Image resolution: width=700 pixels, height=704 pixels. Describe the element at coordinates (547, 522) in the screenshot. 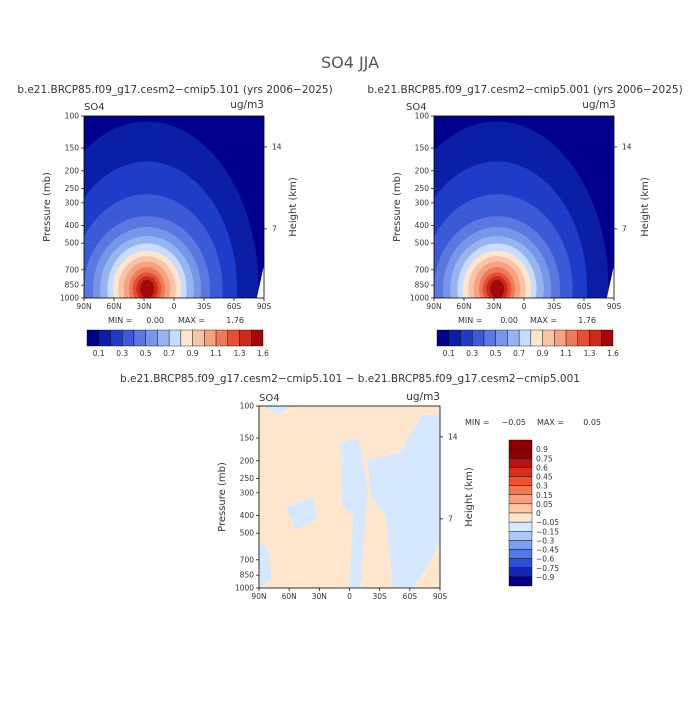

I see `colorbar-label: −0.05` at that location.